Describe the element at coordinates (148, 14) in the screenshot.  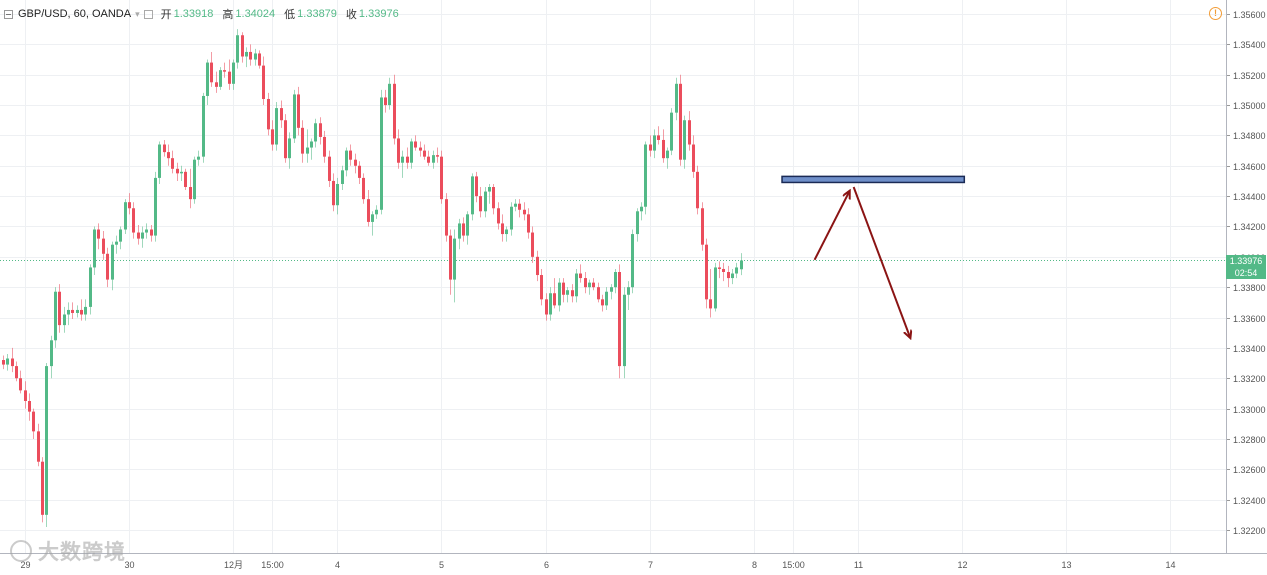
I see `settings-icon` at that location.